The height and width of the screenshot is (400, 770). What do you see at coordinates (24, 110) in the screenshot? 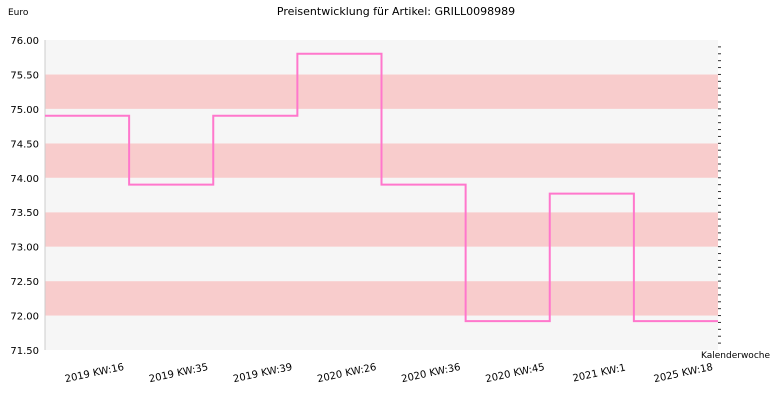
I see `y-tick-label: 75.00` at bounding box center [24, 110].